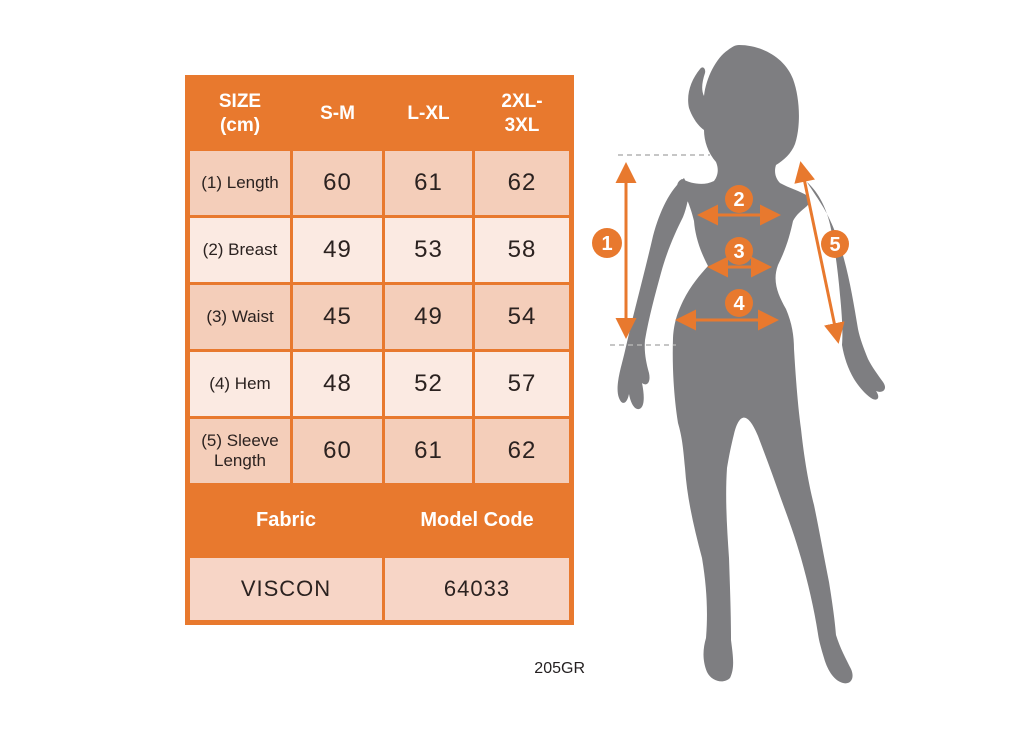 Image resolution: width=1024 pixels, height=731 pixels. What do you see at coordinates (337, 384) in the screenshot?
I see `cell-value: 48` at bounding box center [337, 384].